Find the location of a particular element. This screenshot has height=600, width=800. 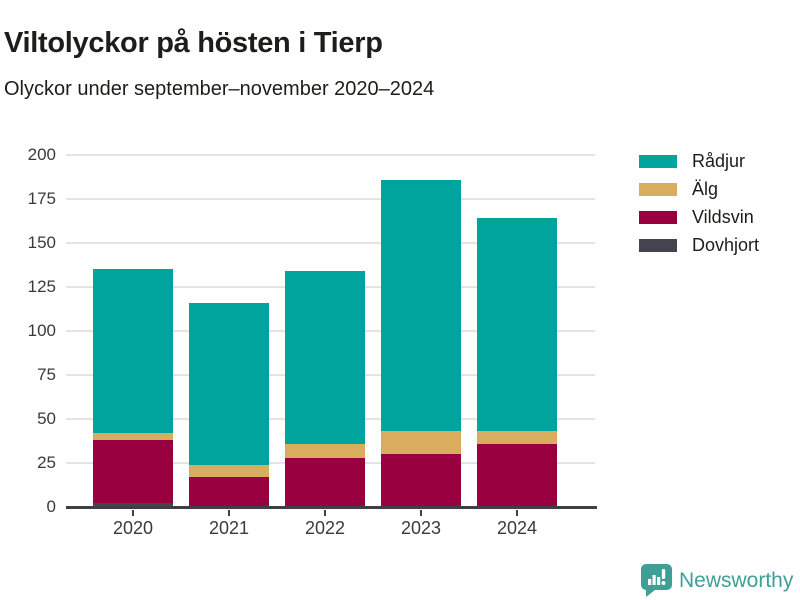

bar-2021 is located at coordinates (229, 404).